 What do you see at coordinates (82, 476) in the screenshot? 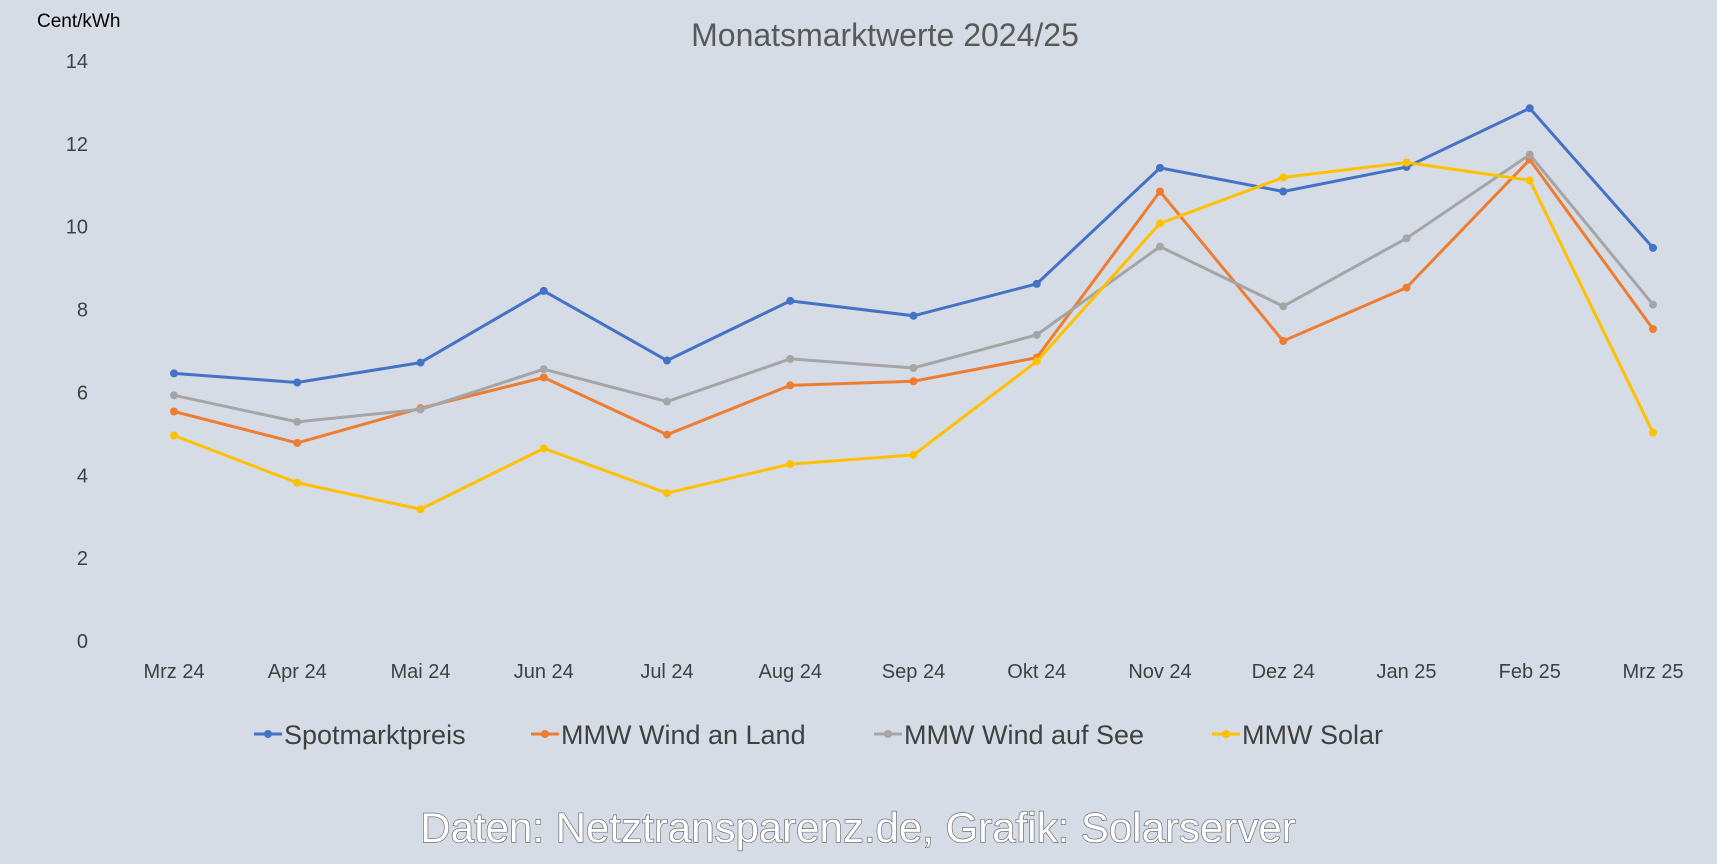
I see `y-tick-label: 4` at bounding box center [82, 476].